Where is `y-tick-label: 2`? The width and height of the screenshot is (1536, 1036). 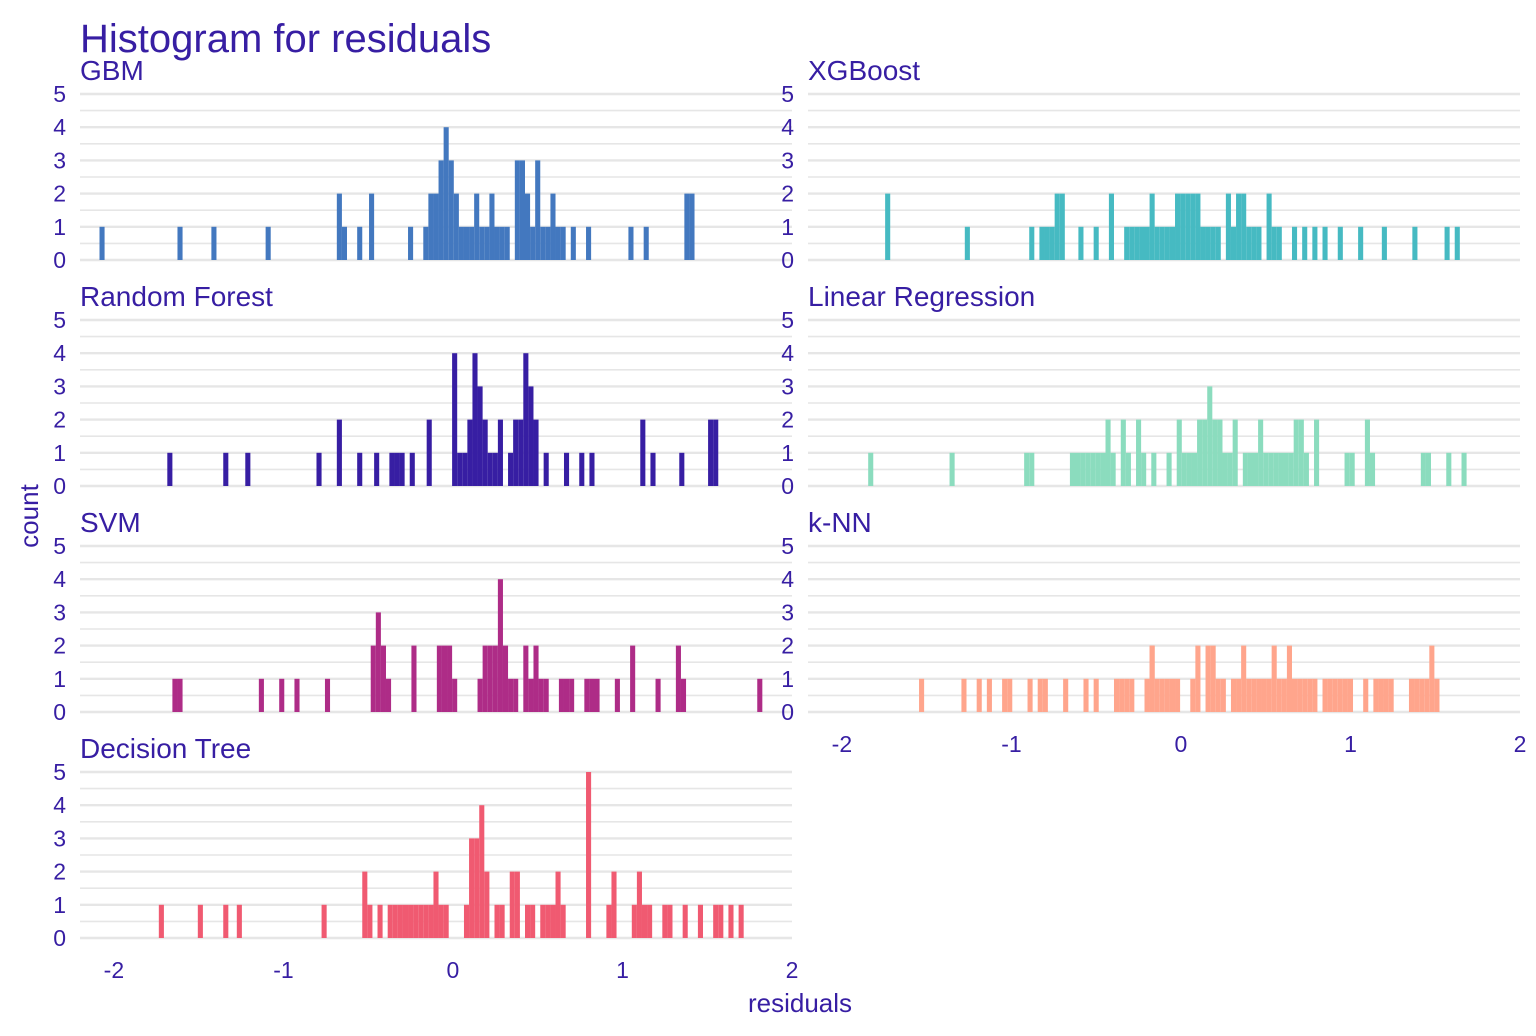
y-tick-label: 2 is located at coordinates (59, 194).